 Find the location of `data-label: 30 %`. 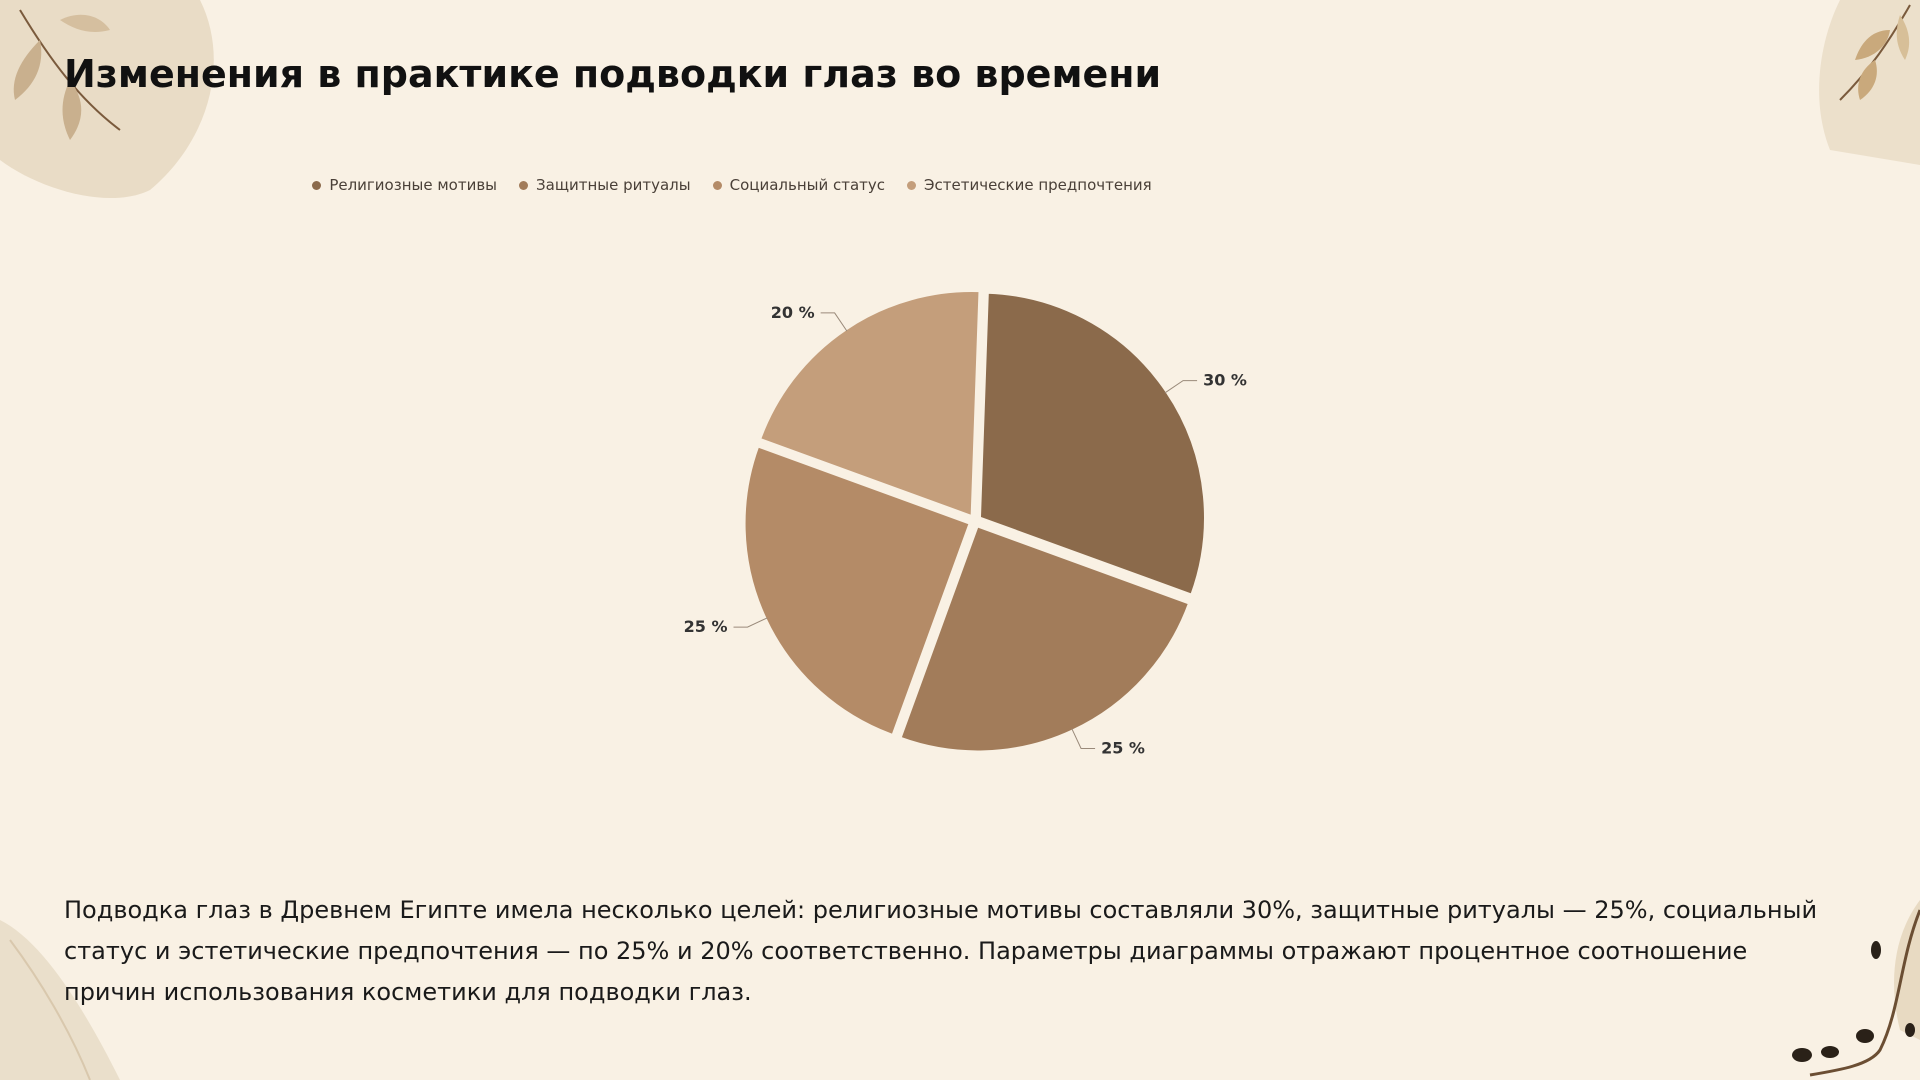

data-label: 30 % is located at coordinates (1225, 380).